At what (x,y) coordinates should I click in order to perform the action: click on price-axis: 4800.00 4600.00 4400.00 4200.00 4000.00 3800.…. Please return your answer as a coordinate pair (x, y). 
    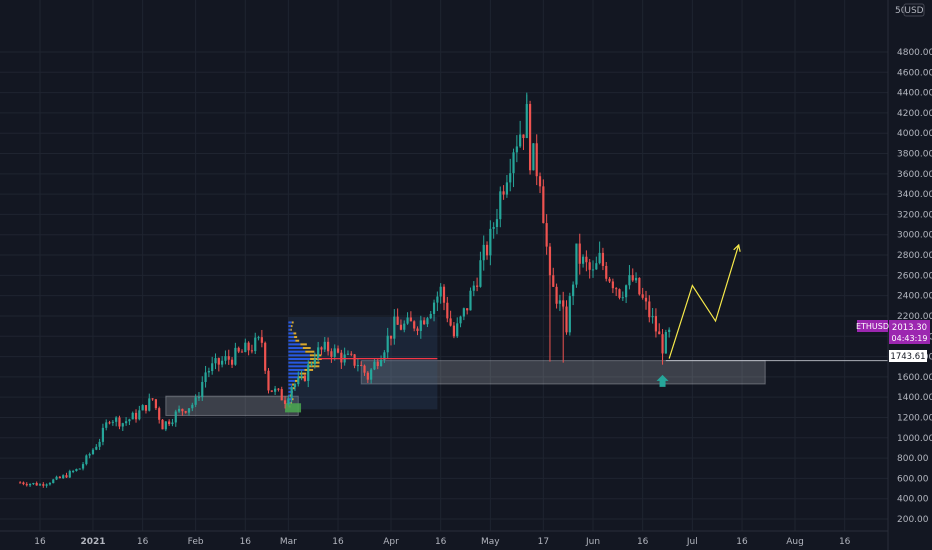
    Looking at the image, I should click on (914, 286).